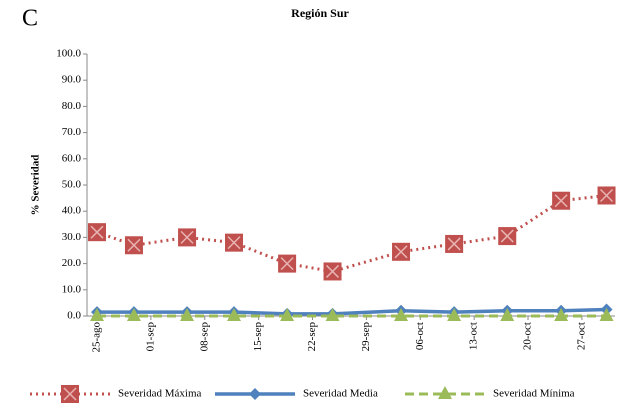 The width and height of the screenshot is (617, 405). Describe the element at coordinates (68, 54) in the screenshot. I see `y-tick-label: 100.0` at that location.